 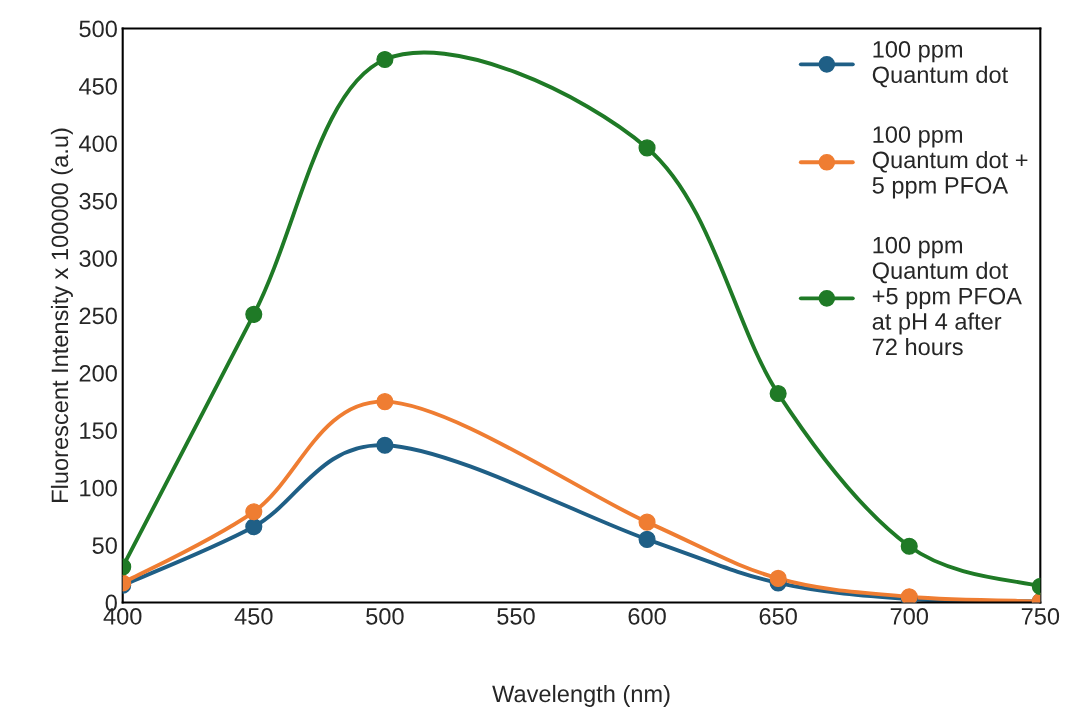 I want to click on x-tick-label: 500, so click(x=385, y=616).